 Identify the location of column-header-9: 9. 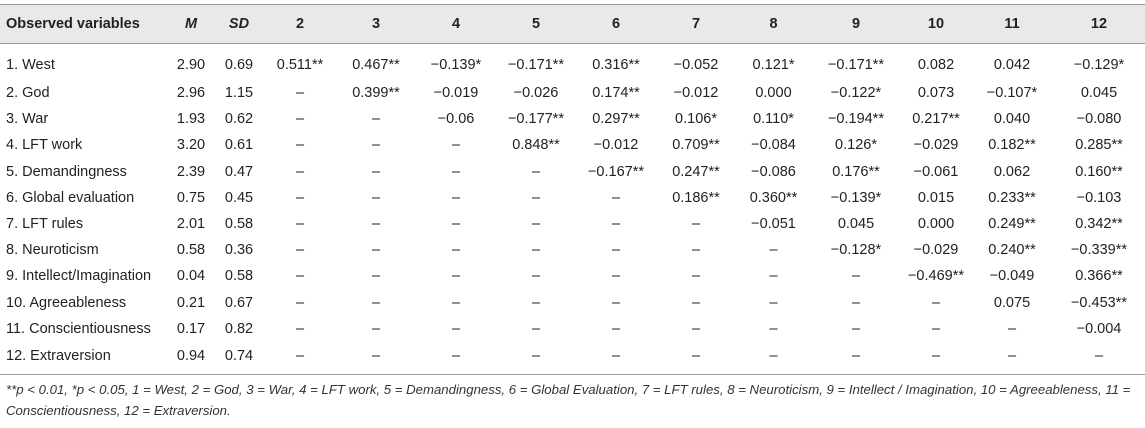
(856, 24).